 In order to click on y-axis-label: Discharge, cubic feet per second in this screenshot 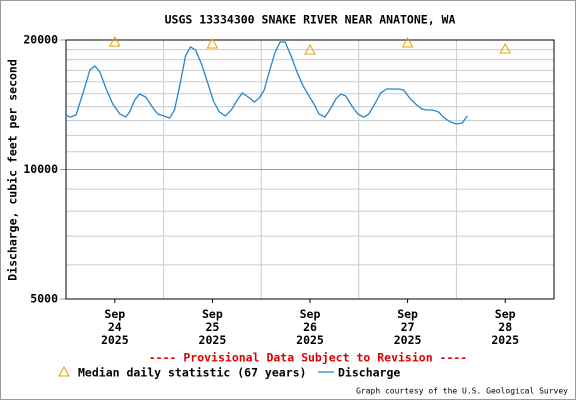, I will do `click(13, 170)`.